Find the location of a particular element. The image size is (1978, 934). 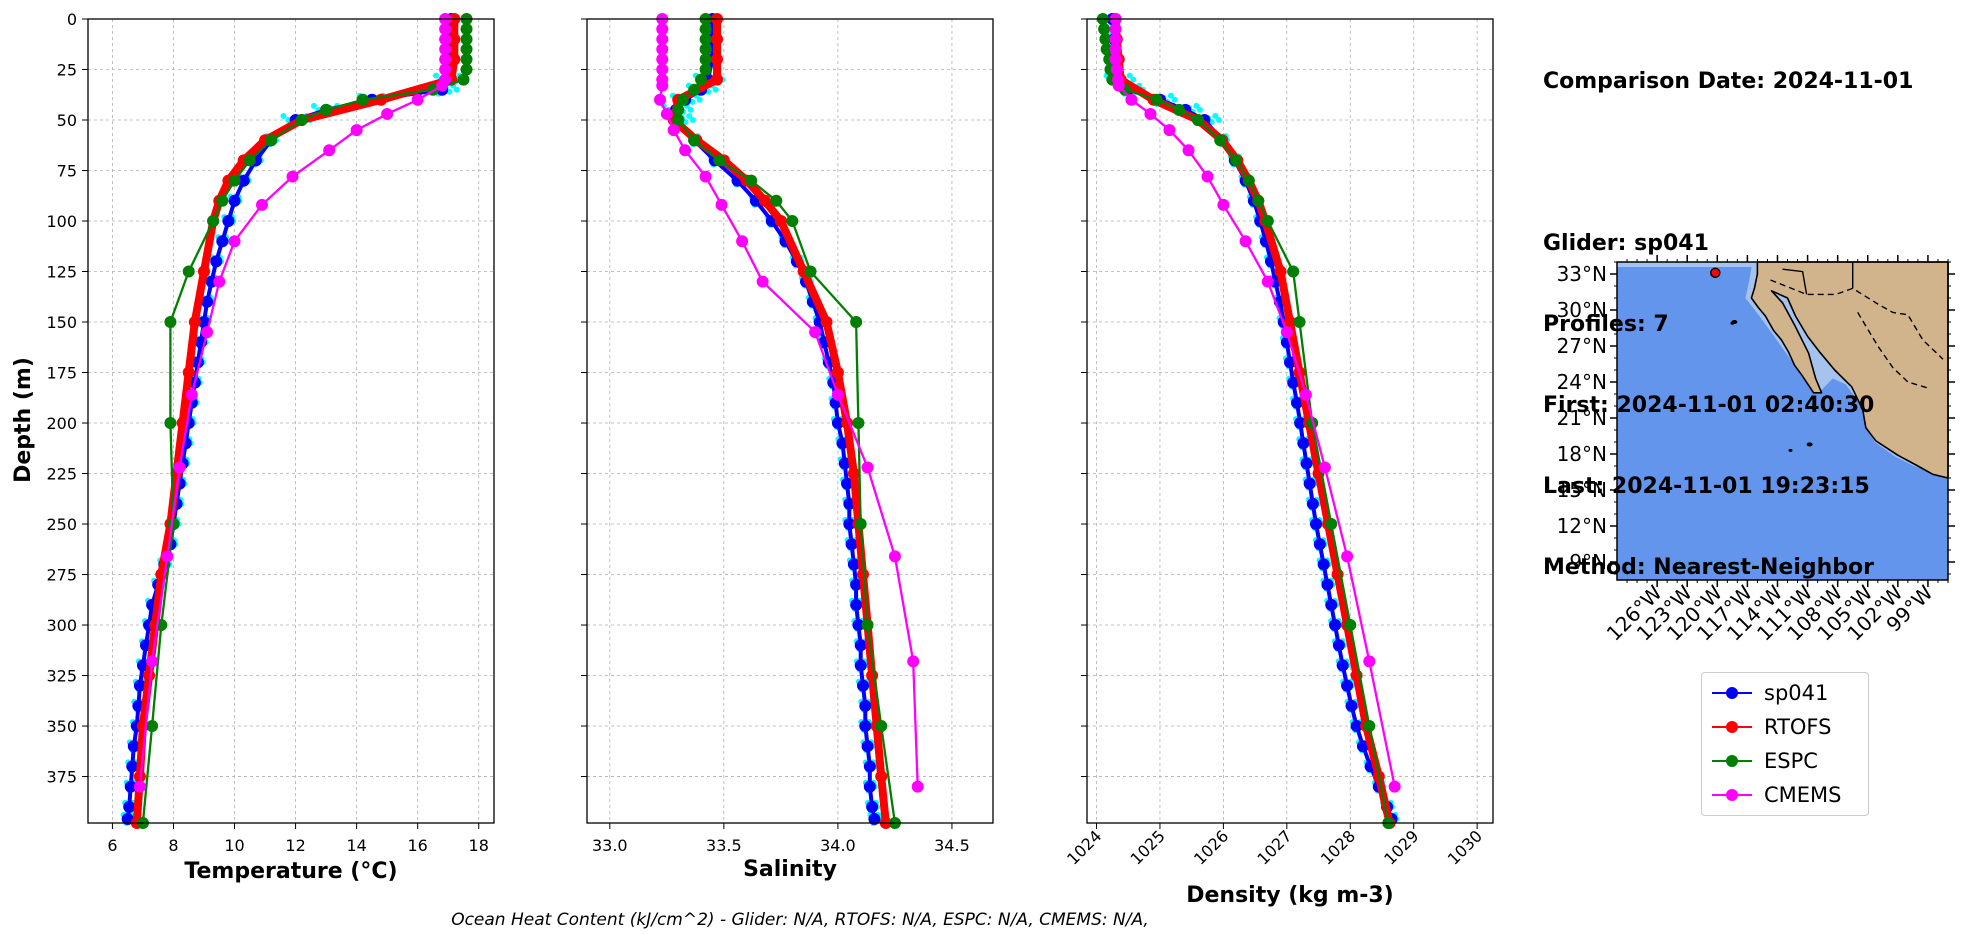

legend-marker-espc is located at coordinates (1732, 761).